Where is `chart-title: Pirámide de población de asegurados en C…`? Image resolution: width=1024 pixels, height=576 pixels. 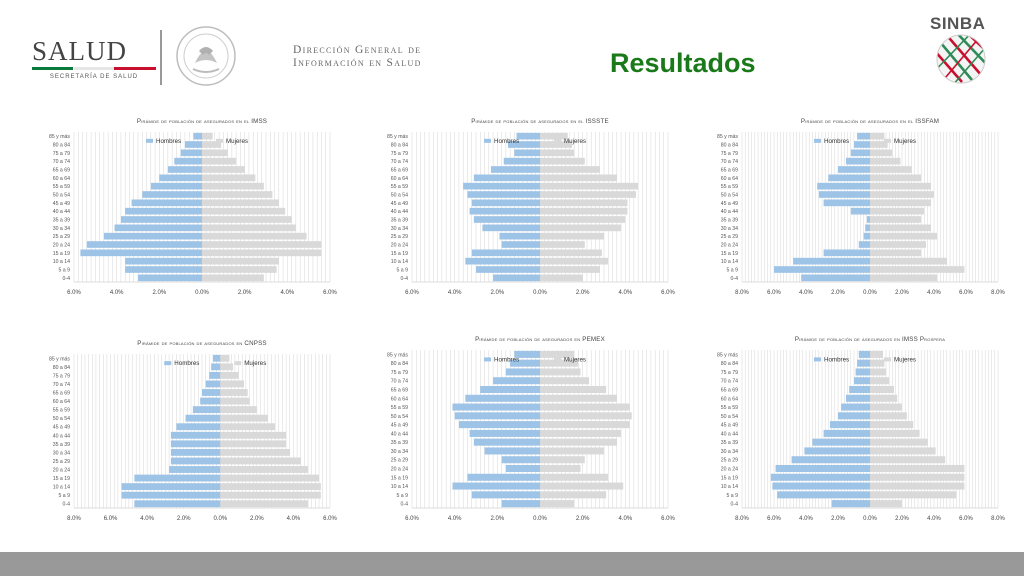
chart-title: Pirámide de población de asegurados en C… is located at coordinates (201, 343).